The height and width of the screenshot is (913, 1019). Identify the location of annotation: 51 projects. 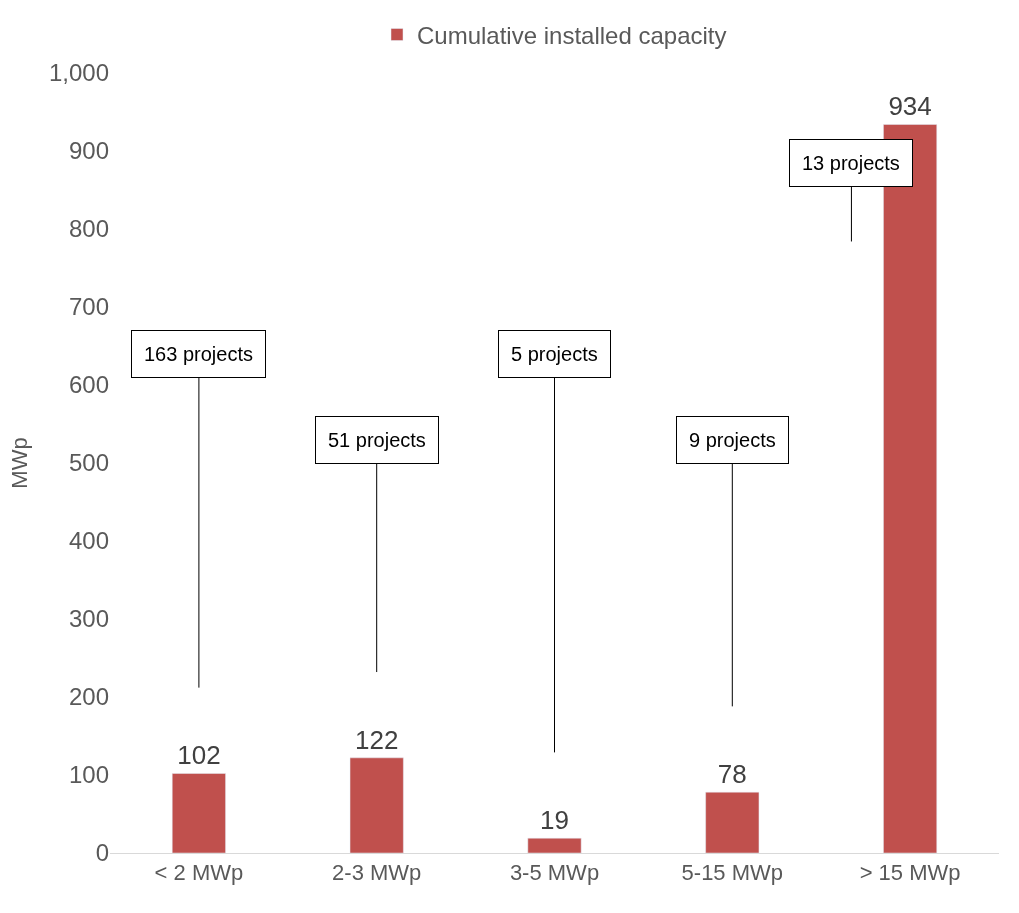
(377, 440).